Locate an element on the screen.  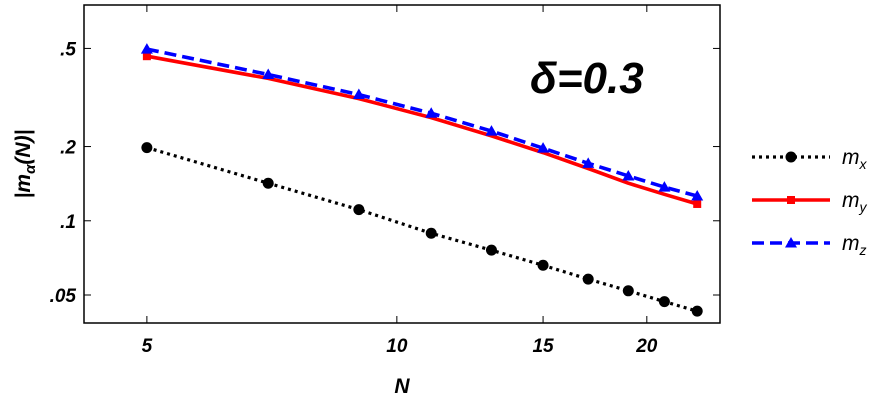
y-axis-label: |mα(N)| is located at coordinates (25, 164).